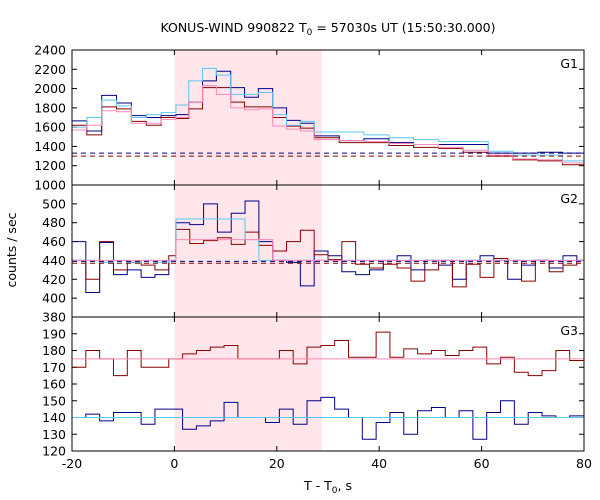 The height and width of the screenshot is (500, 600). Describe the element at coordinates (50, 69) in the screenshot. I see `panel-g1-ytick-label: 2200` at that location.